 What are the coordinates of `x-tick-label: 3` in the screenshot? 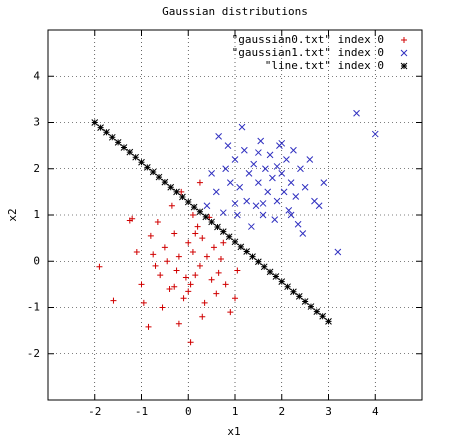 It's located at (328, 411).